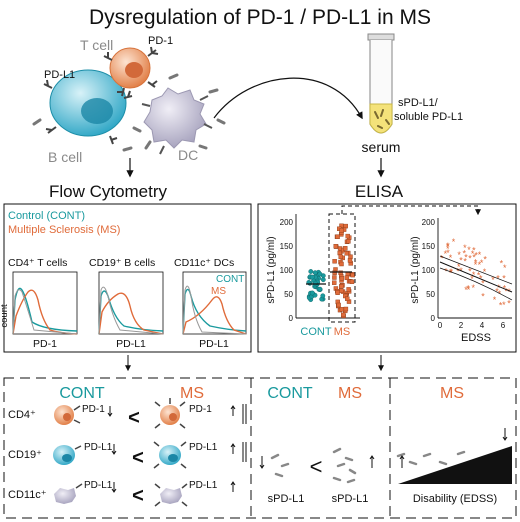  I want to click on hist3-cont-line, so click(214, 311).